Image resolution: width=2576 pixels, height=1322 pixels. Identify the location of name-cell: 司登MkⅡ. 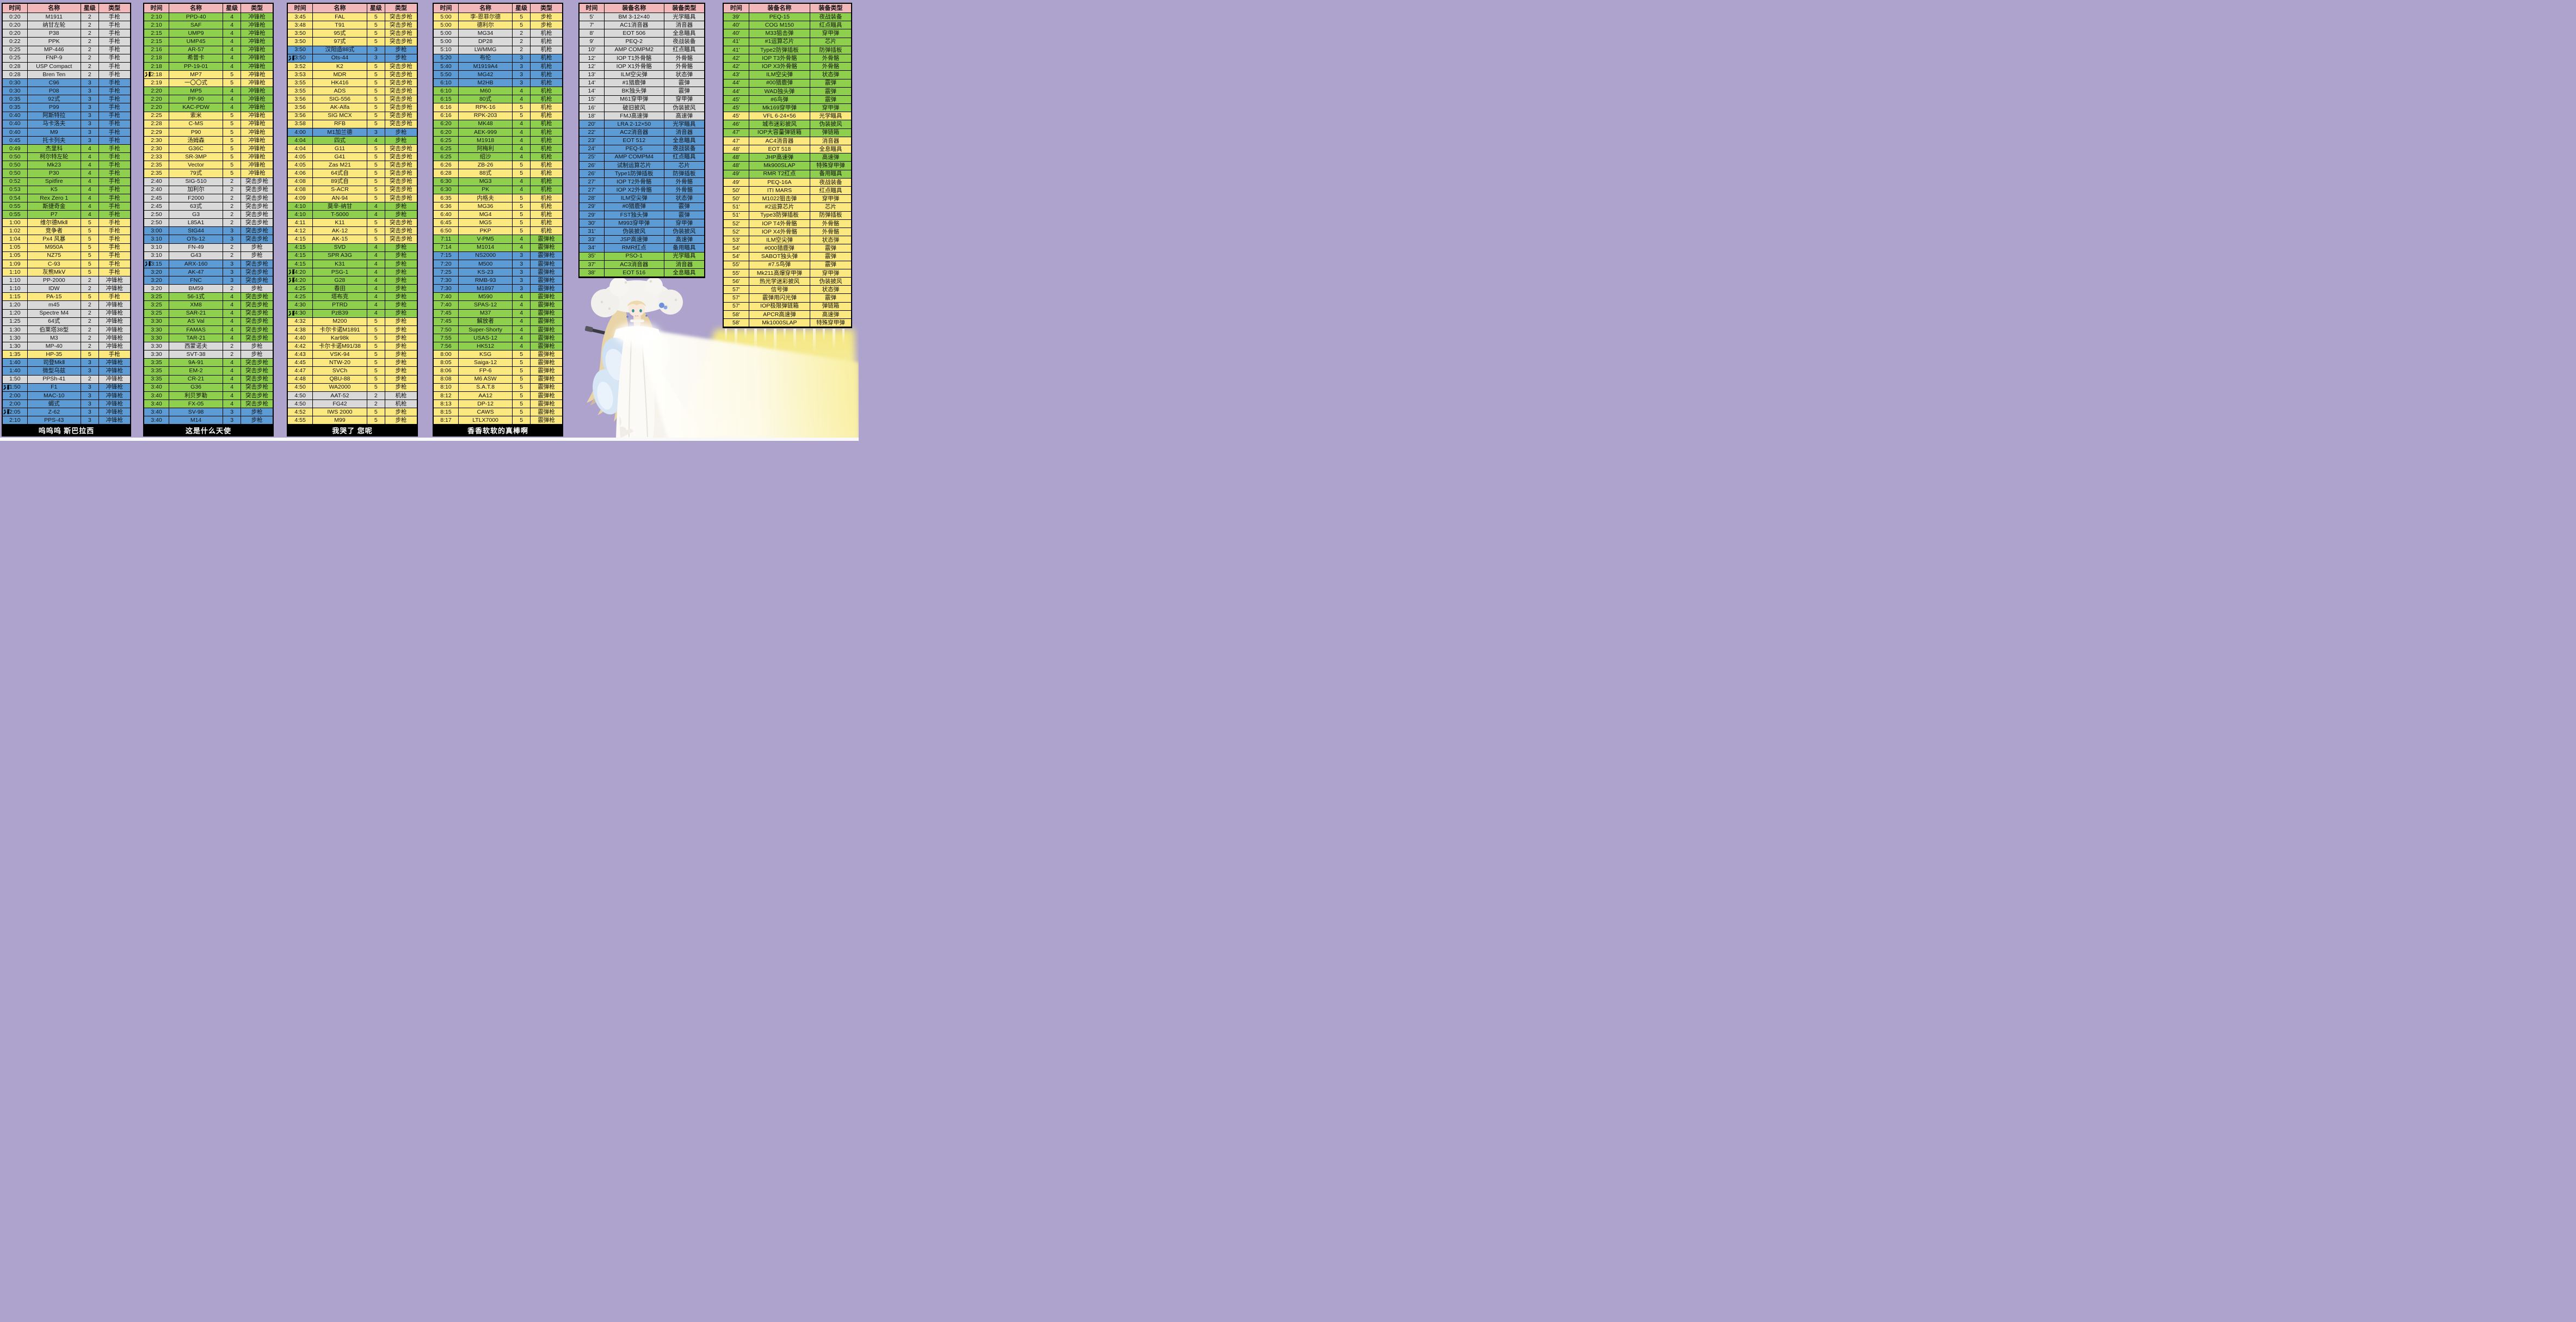
(54, 363).